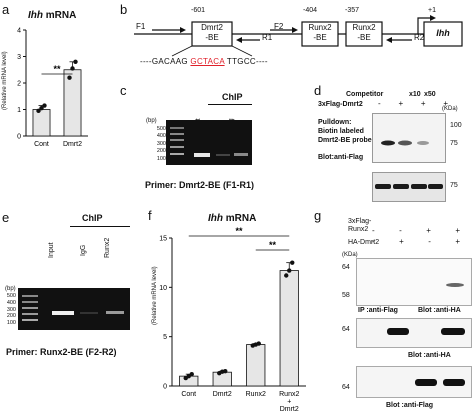  I want to click on runx2-be-label-2-l2: -BE, so click(364, 37).